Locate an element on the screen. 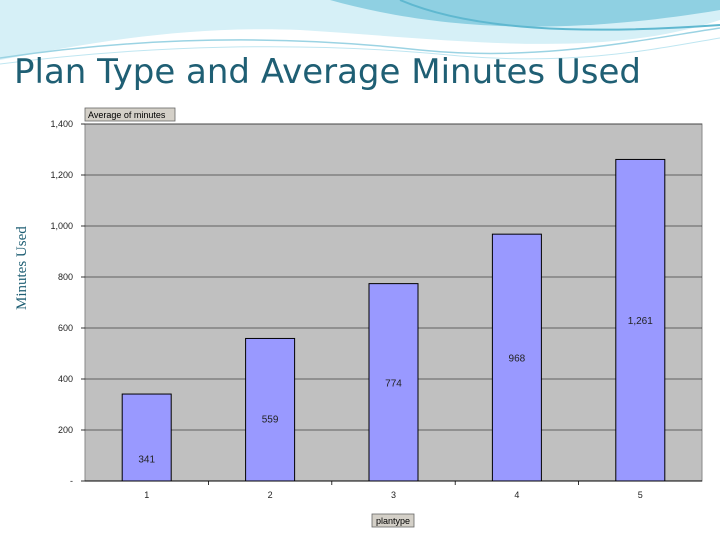 This screenshot has width=720, height=540. x-axis-label: plantype is located at coordinates (393, 521).